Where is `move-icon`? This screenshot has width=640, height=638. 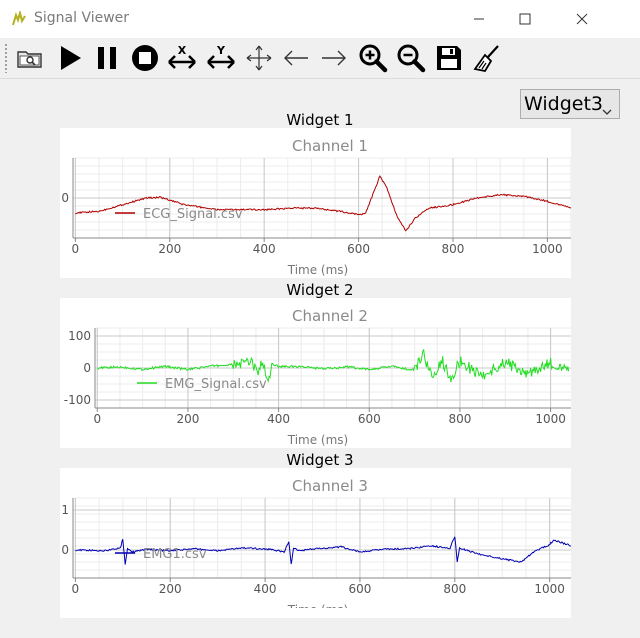
move-icon is located at coordinates (259, 58).